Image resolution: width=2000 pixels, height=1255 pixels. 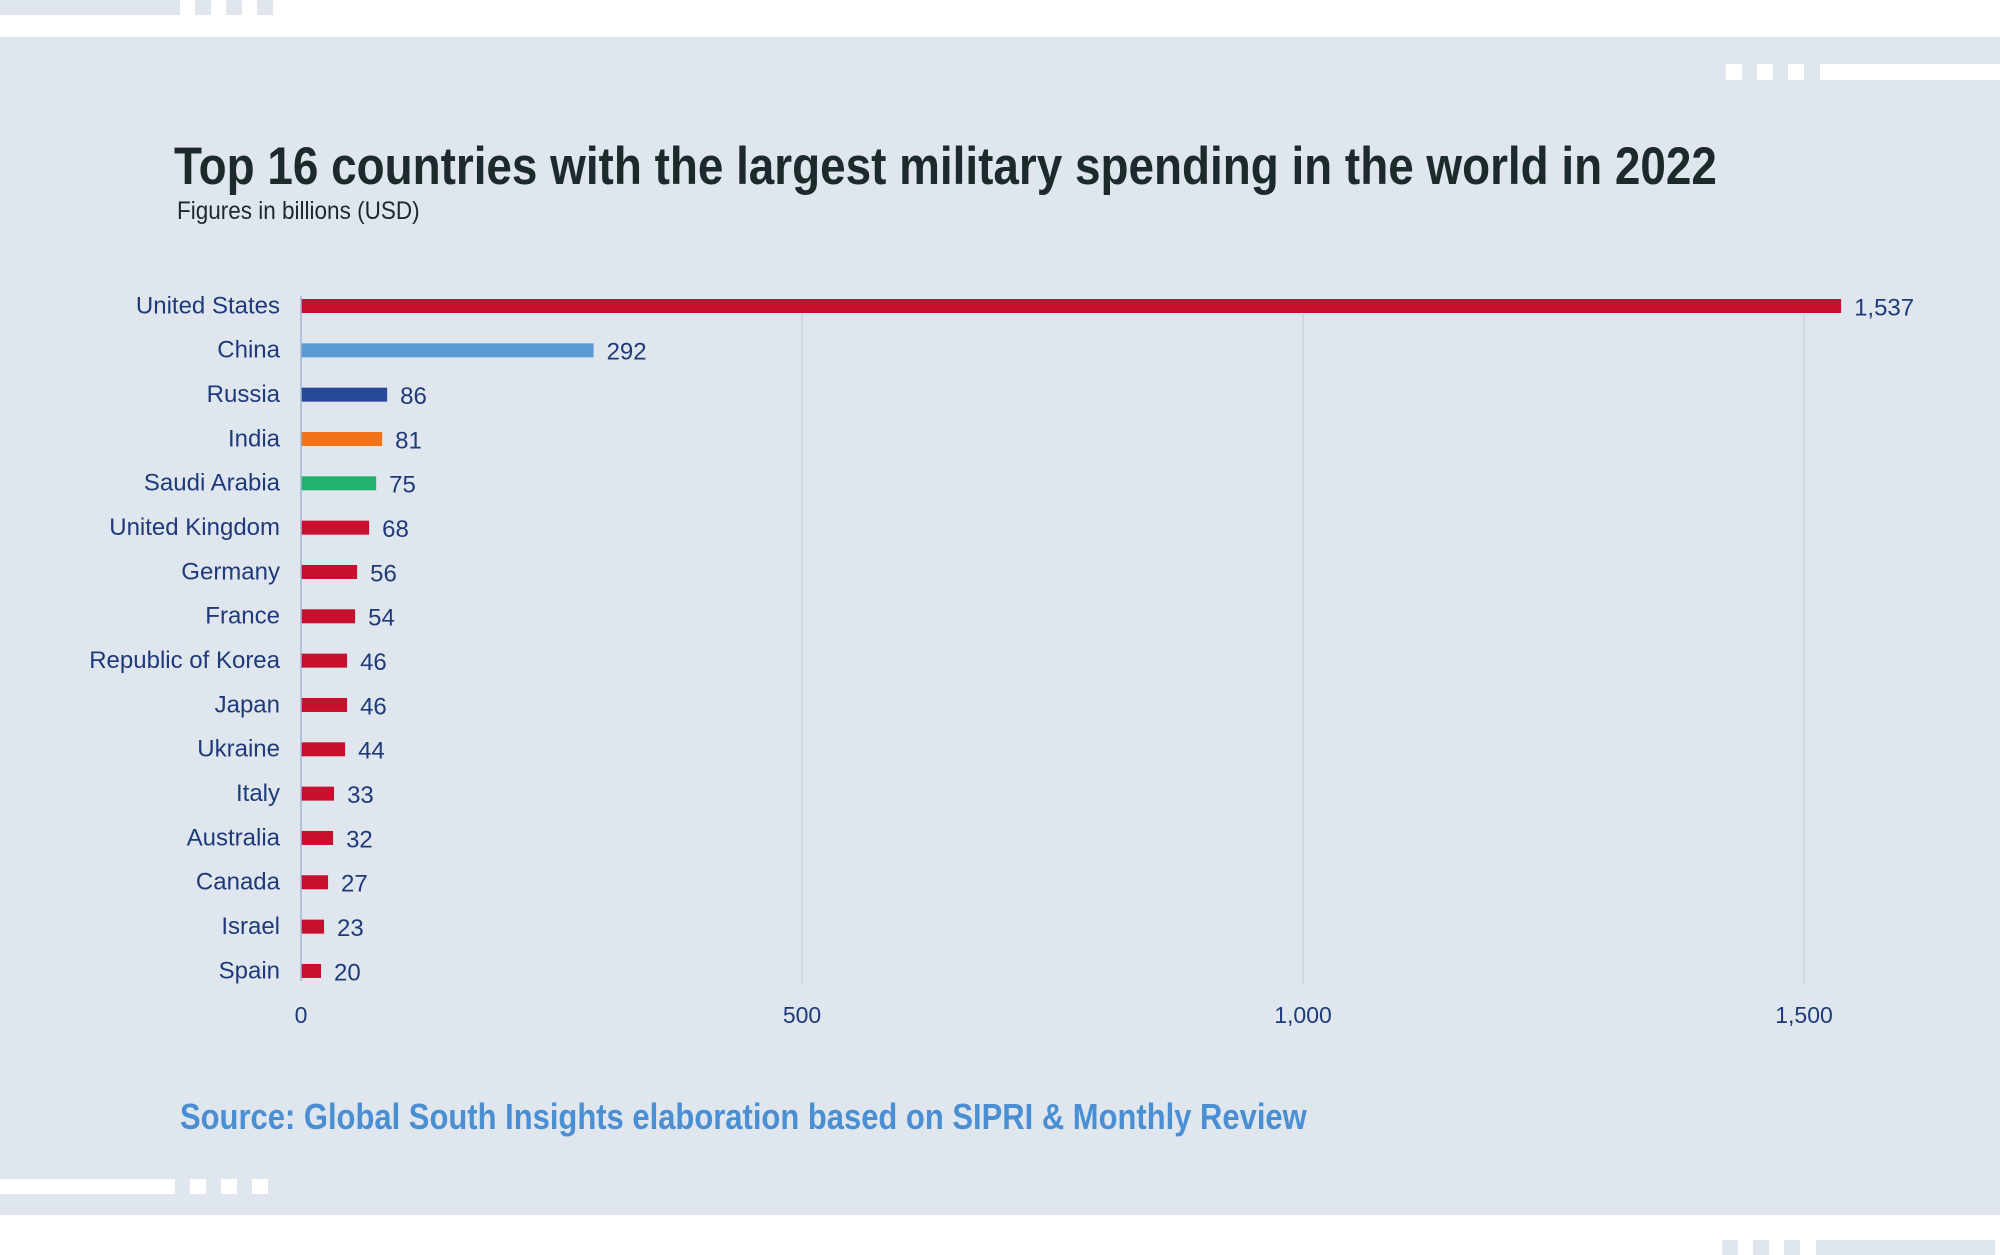 I want to click on category-label: Italy, so click(x=258, y=793).